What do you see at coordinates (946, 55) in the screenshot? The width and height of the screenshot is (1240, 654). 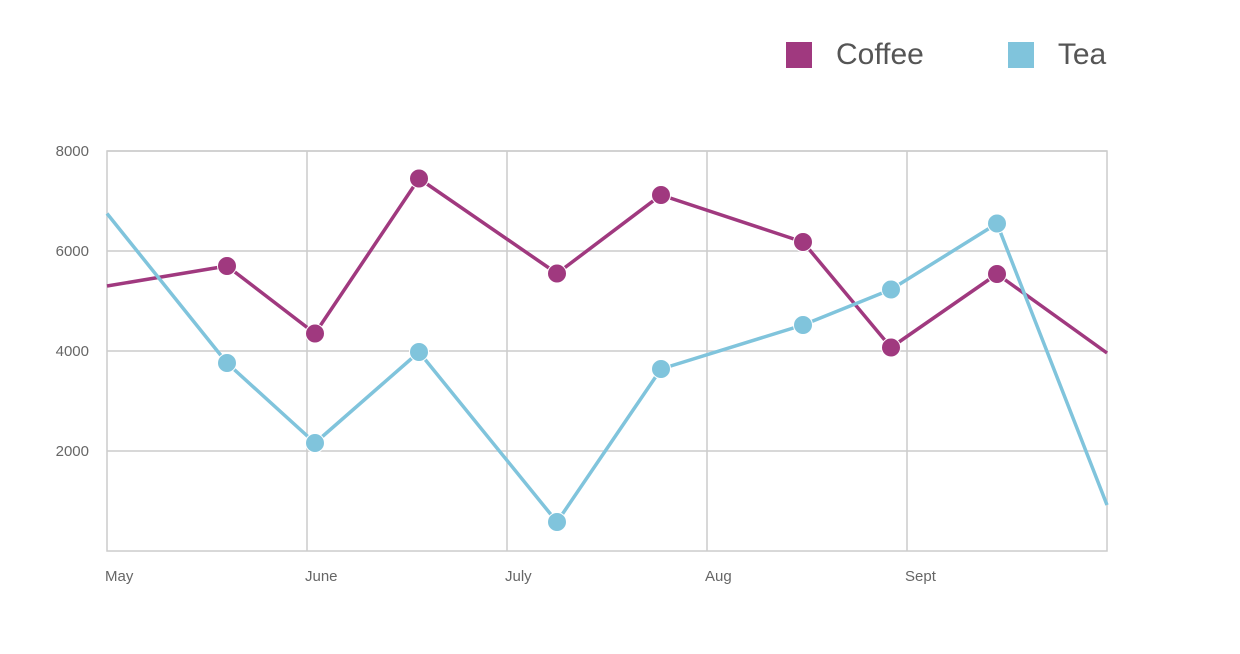 I see `chart-legend: Coffee Tea` at bounding box center [946, 55].